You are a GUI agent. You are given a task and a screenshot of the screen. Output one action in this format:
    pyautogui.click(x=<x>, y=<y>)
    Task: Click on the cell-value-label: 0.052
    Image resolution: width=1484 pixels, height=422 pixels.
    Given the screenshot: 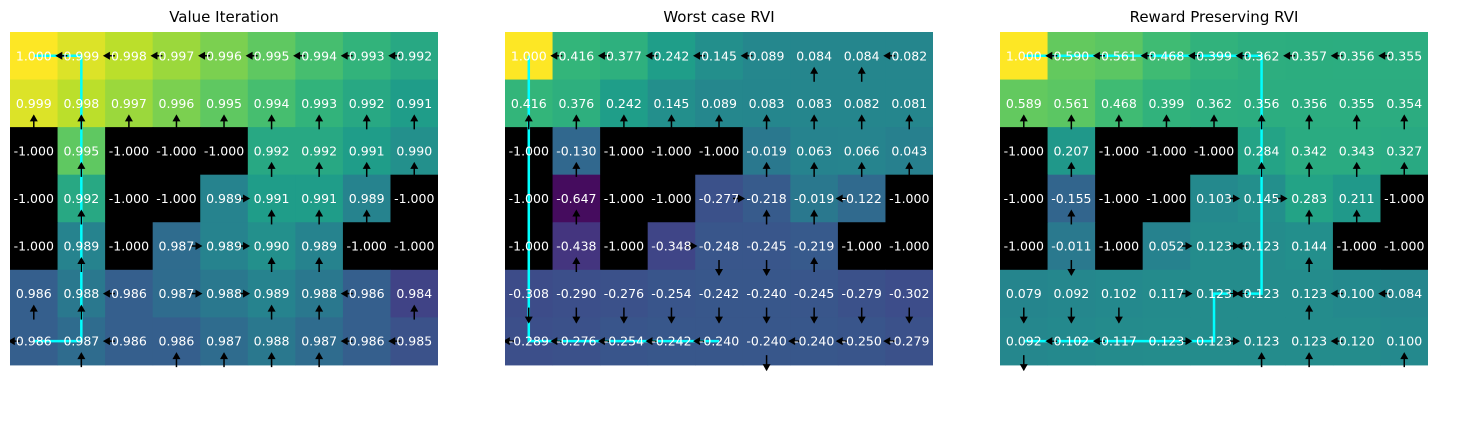 What is the action you would take?
    pyautogui.click(x=1167, y=246)
    